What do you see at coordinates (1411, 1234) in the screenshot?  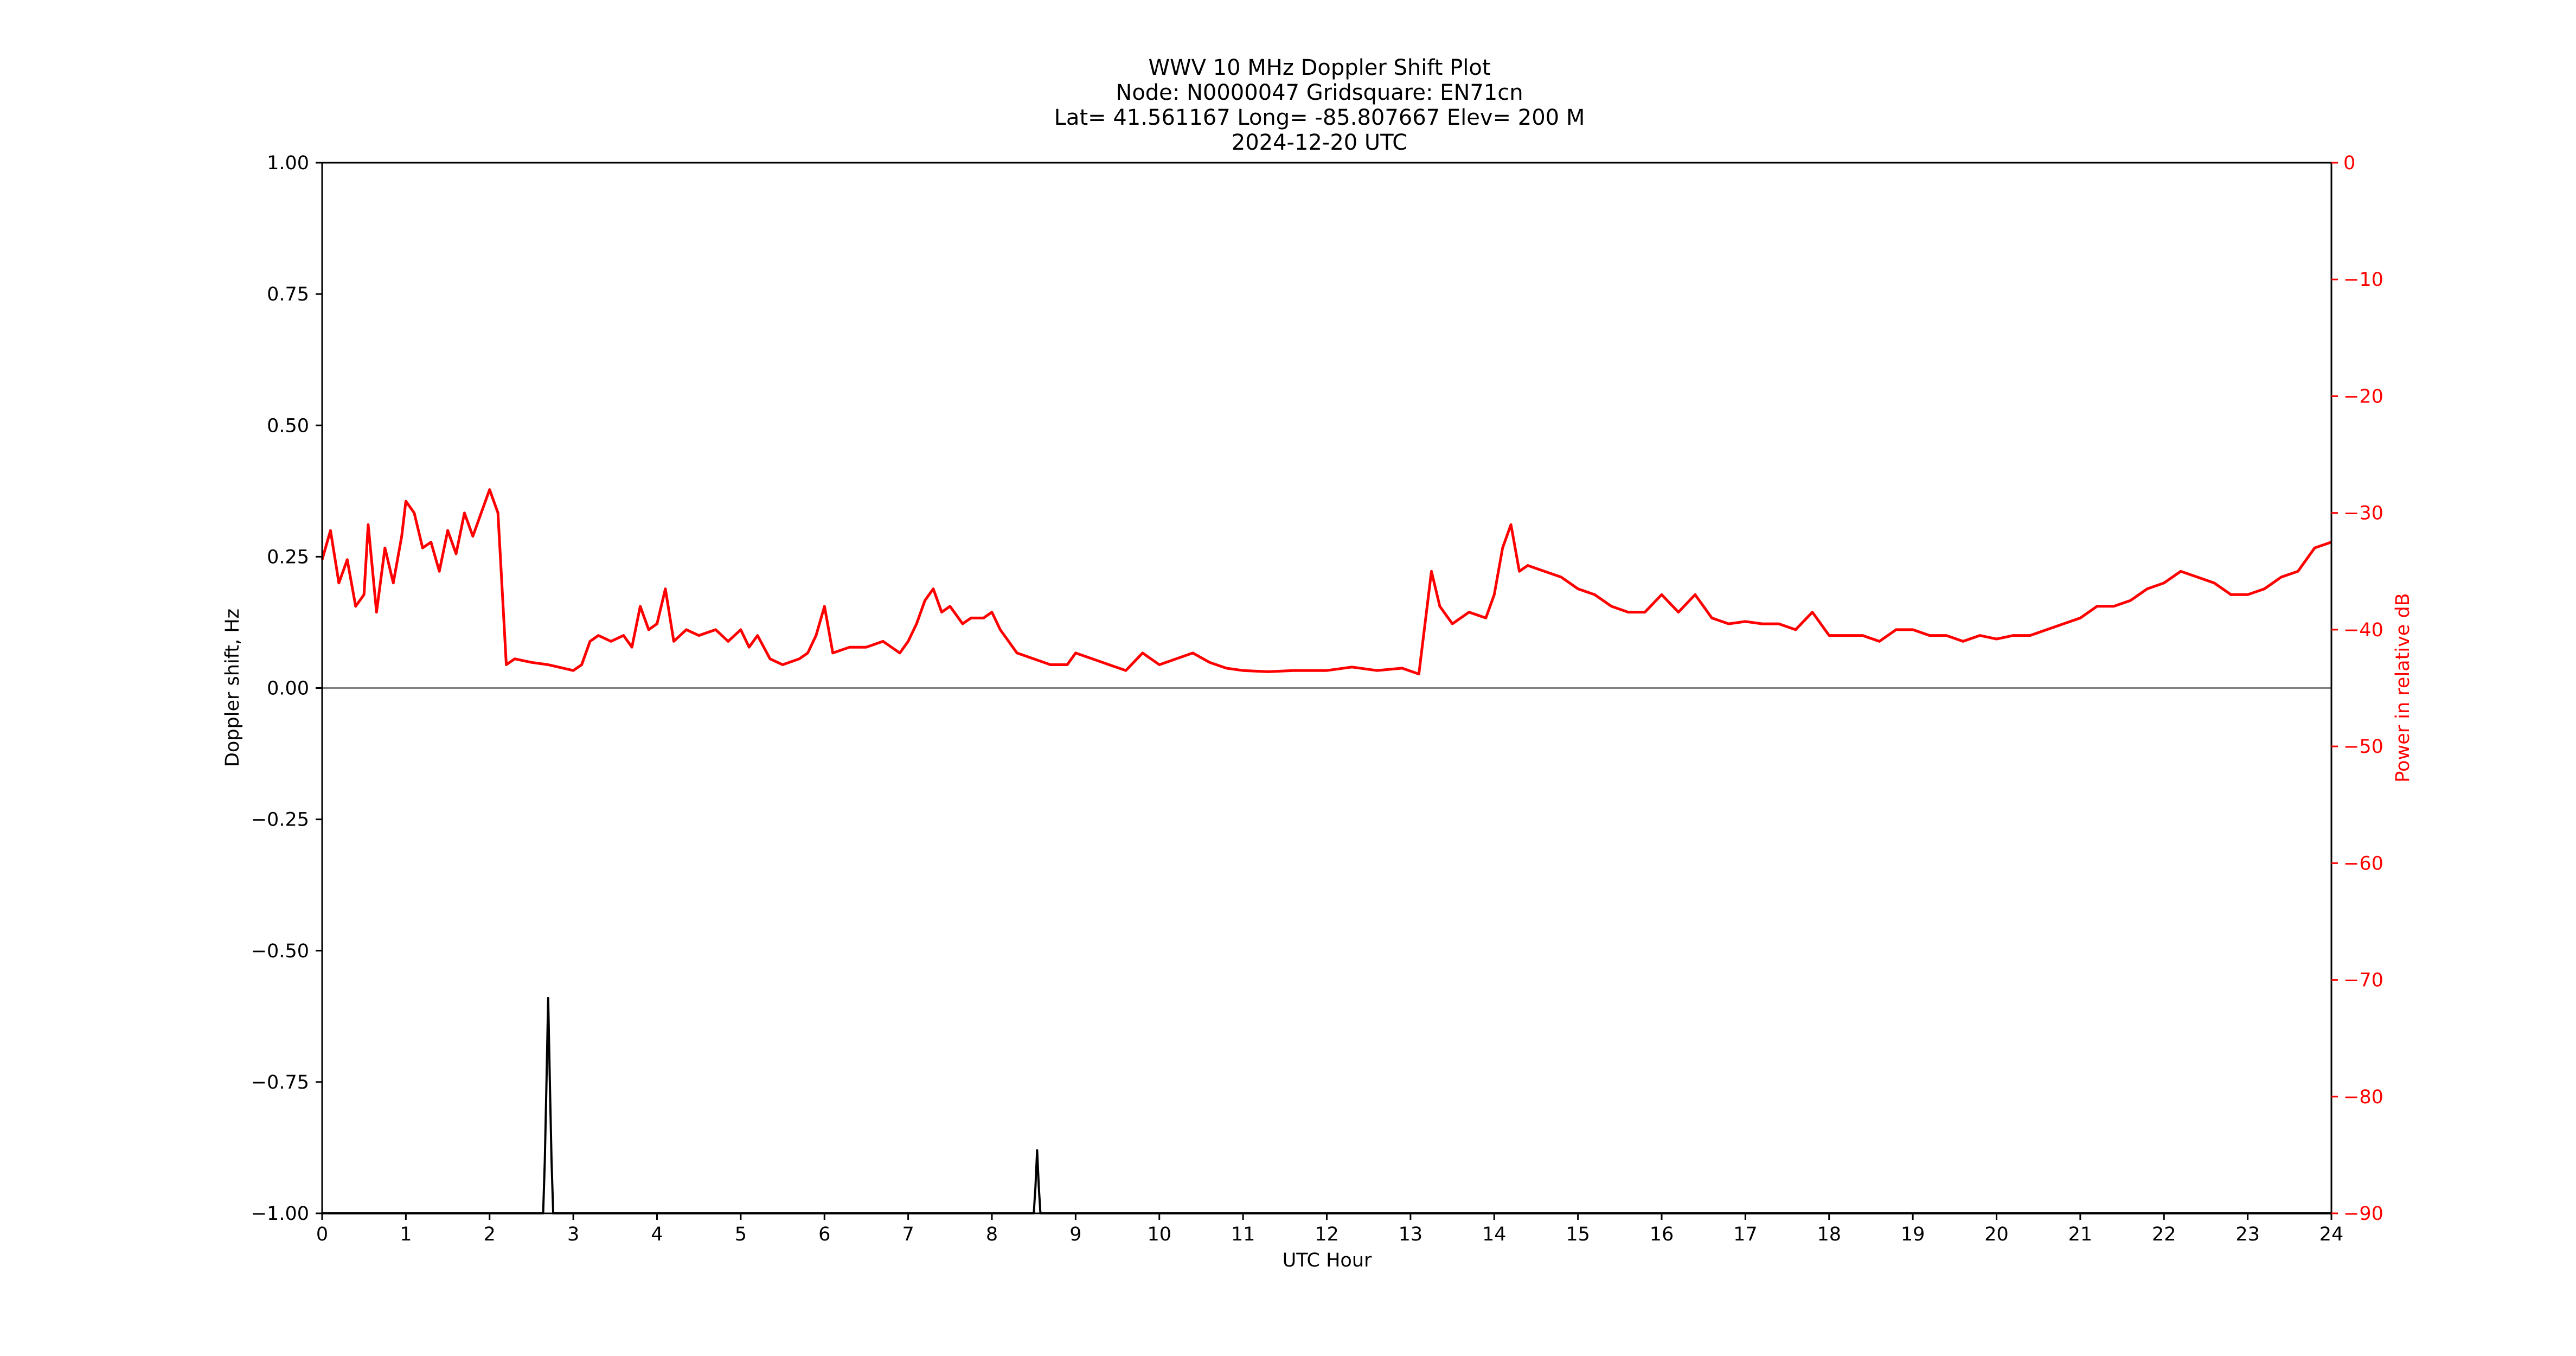 I see `x-tick-label: 13` at bounding box center [1411, 1234].